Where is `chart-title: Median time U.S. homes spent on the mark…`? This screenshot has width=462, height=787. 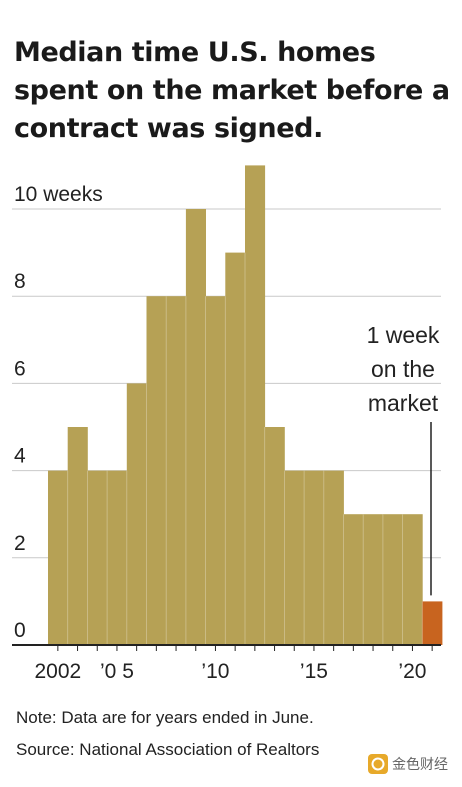 chart-title: Median time U.S. homes spent on the mark… is located at coordinates (232, 90).